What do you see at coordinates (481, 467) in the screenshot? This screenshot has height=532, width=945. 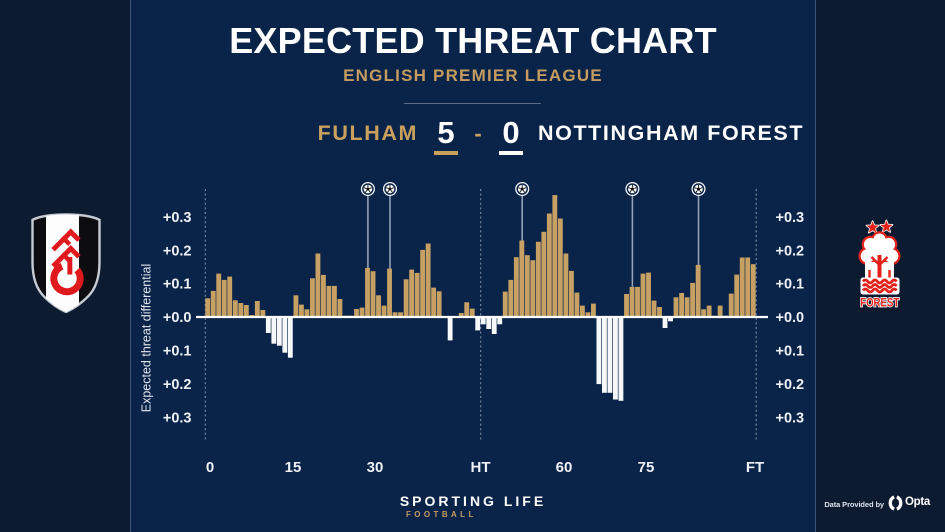 I see `svg-text: HT` at bounding box center [481, 467].